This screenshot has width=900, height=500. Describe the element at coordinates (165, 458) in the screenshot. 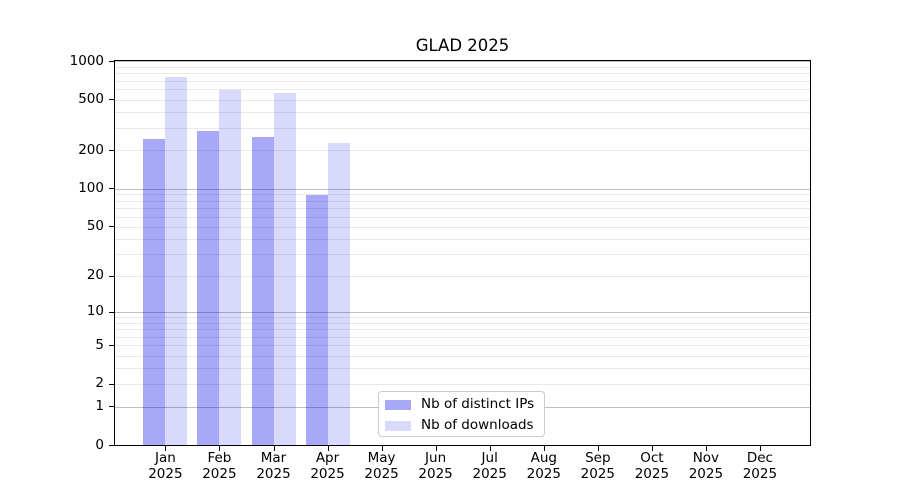

I see `x-tick-month: Jan` at that location.